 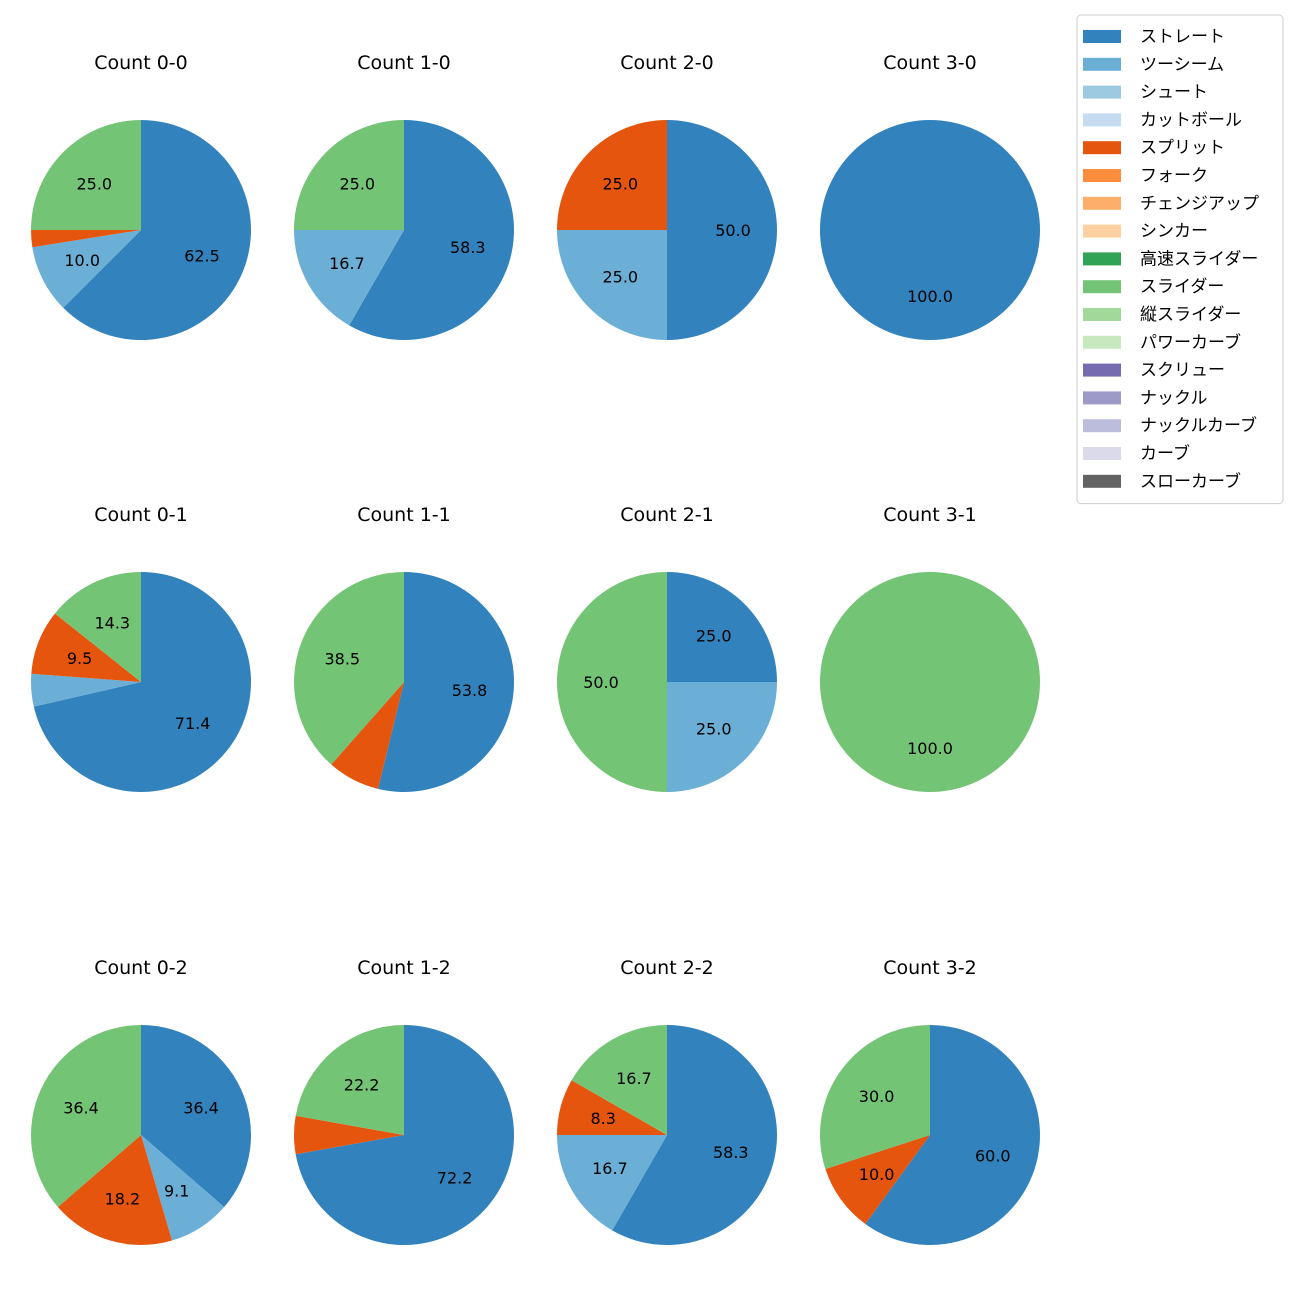 I want to click on legend-label: スライダー, so click(x=1182, y=287).